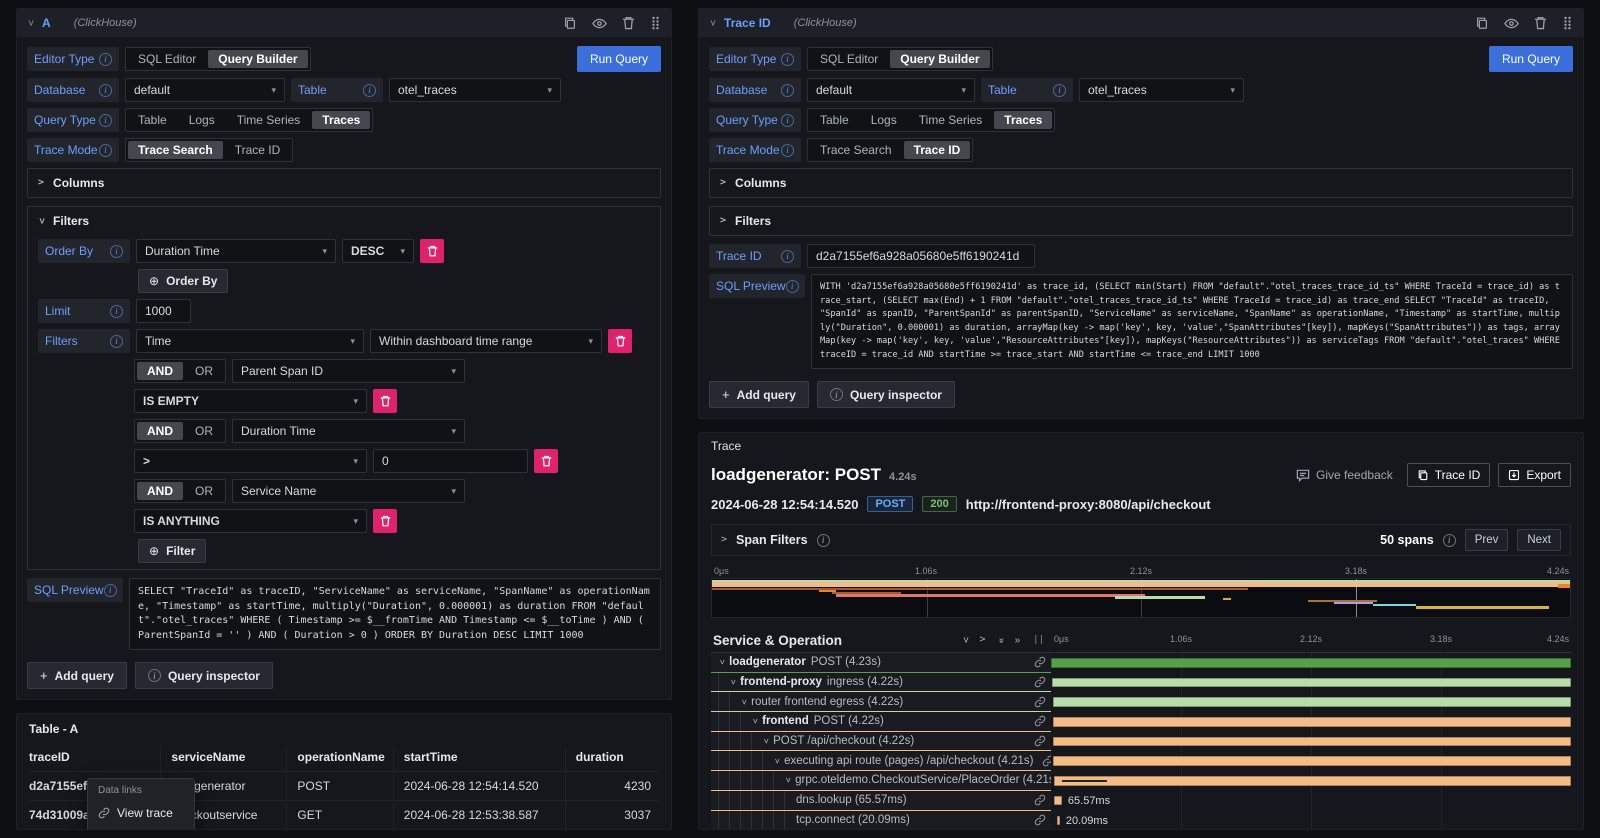  What do you see at coordinates (965, 640) in the screenshot?
I see `collapse-one-icon: >` at bounding box center [965, 640].